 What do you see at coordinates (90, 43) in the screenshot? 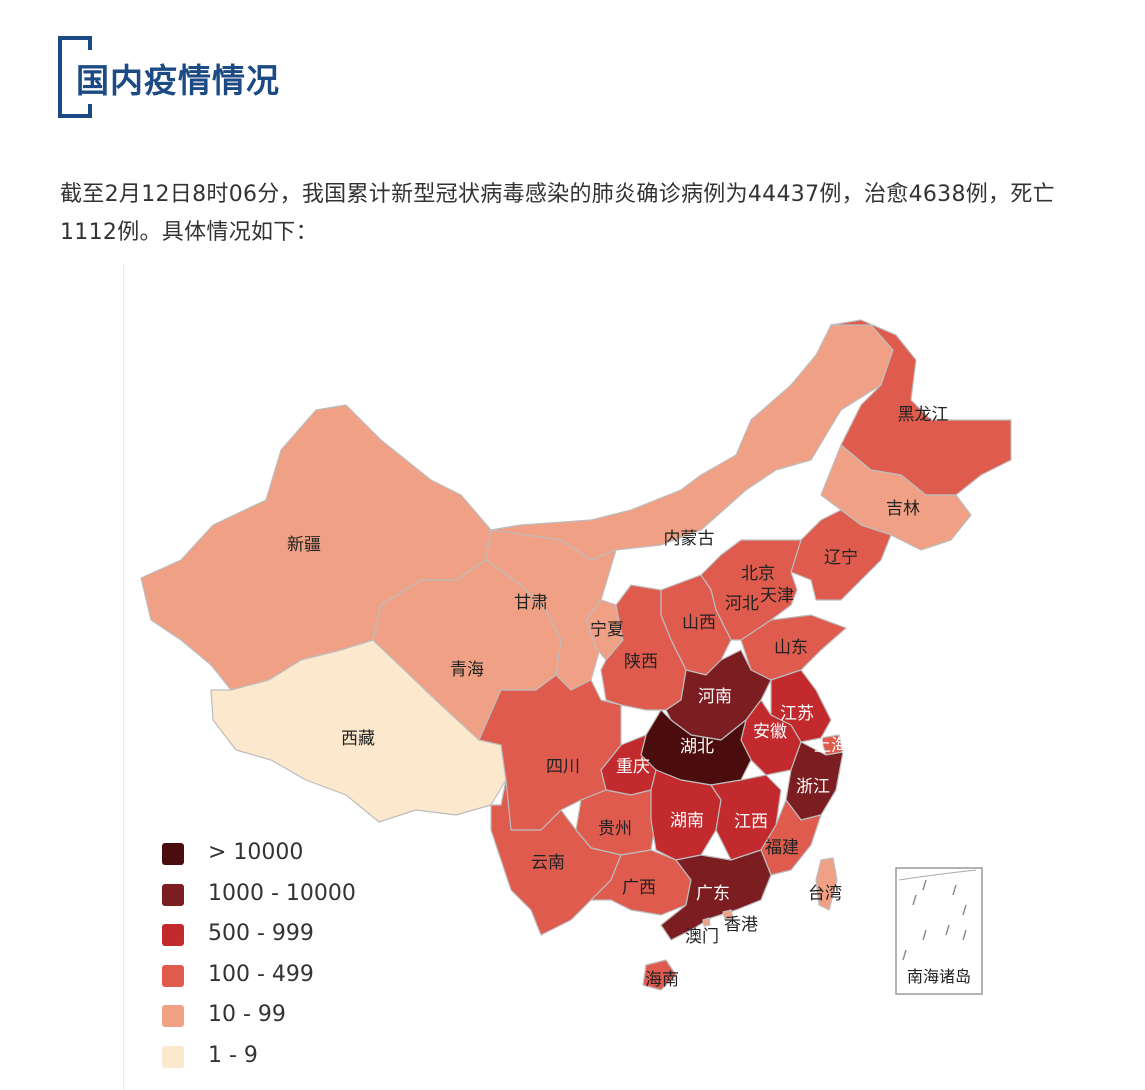
I see `bracket-tick-top` at bounding box center [90, 43].